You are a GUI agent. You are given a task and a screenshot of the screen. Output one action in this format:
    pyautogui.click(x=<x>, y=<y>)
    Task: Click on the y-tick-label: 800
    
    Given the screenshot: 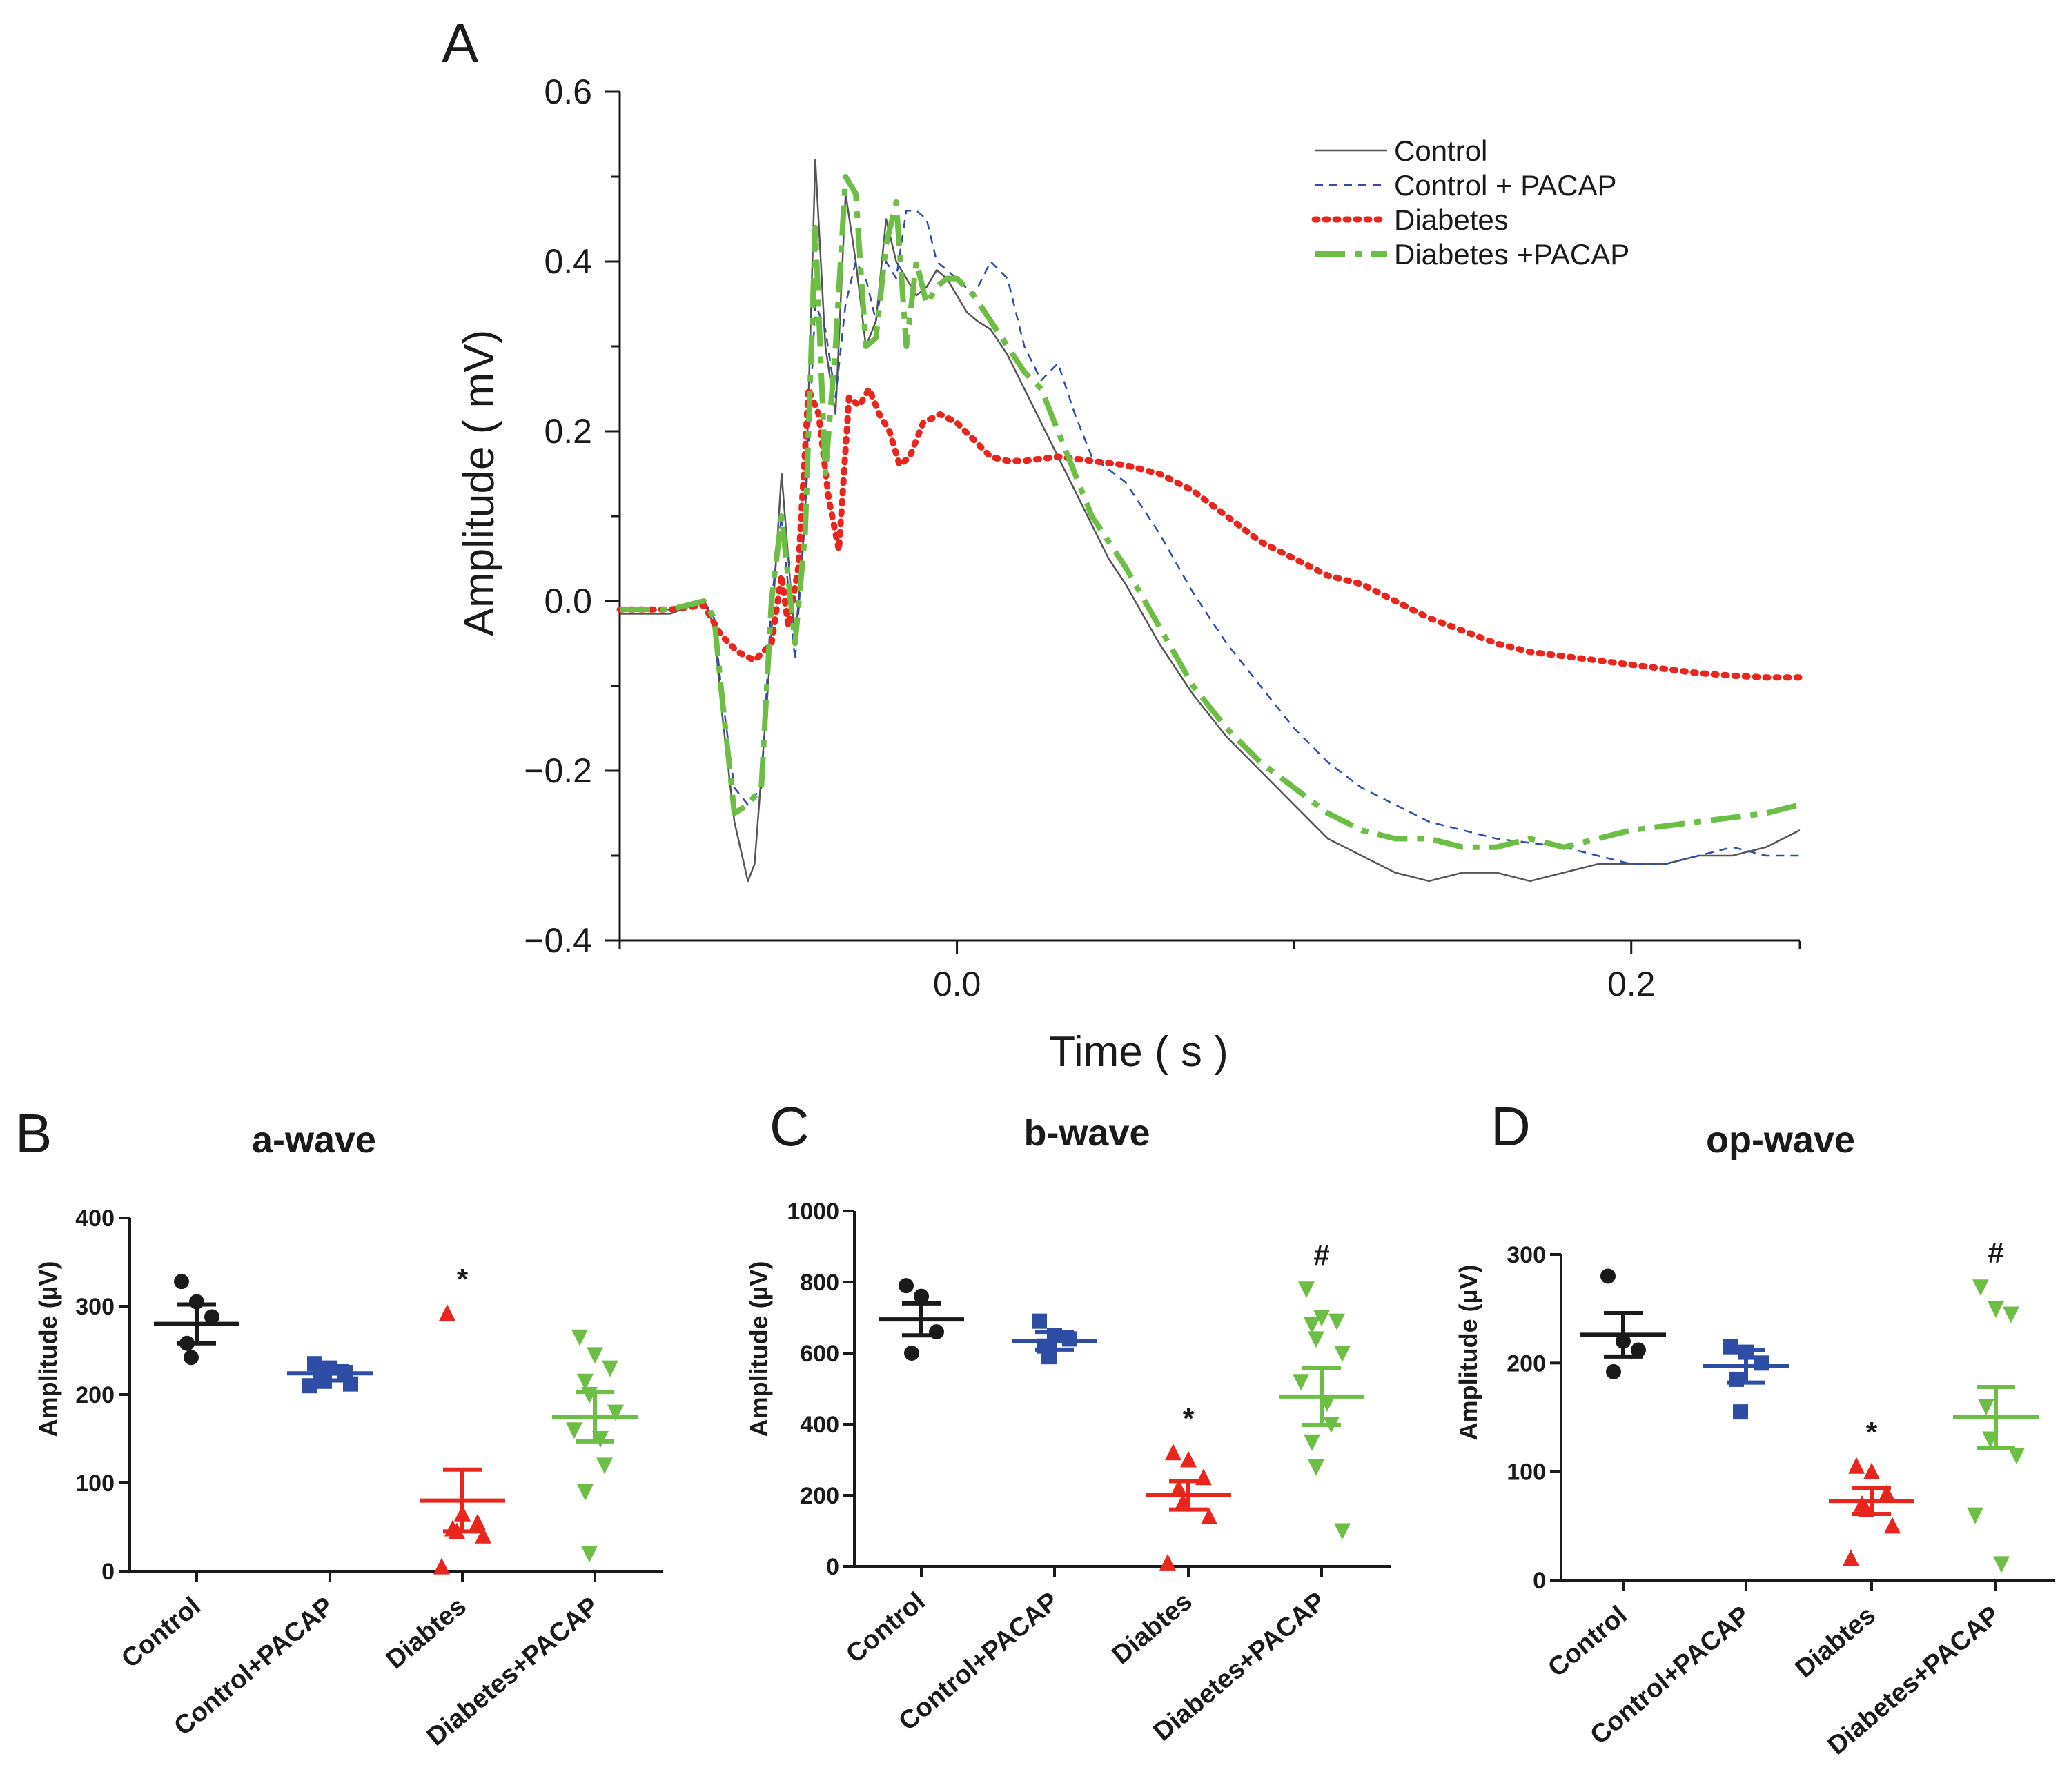 What is the action you would take?
    pyautogui.click(x=819, y=1283)
    